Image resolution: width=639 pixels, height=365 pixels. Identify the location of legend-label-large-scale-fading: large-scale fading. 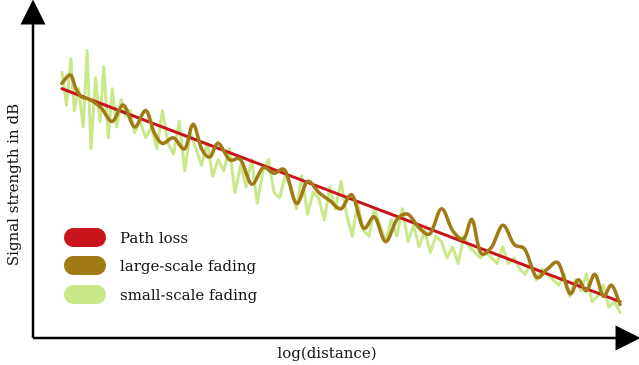
(188, 266).